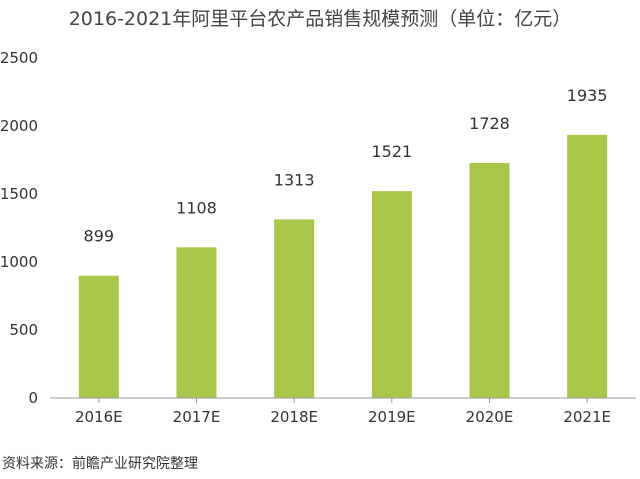 The height and width of the screenshot is (479, 640). I want to click on data-label: 899, so click(99, 236).